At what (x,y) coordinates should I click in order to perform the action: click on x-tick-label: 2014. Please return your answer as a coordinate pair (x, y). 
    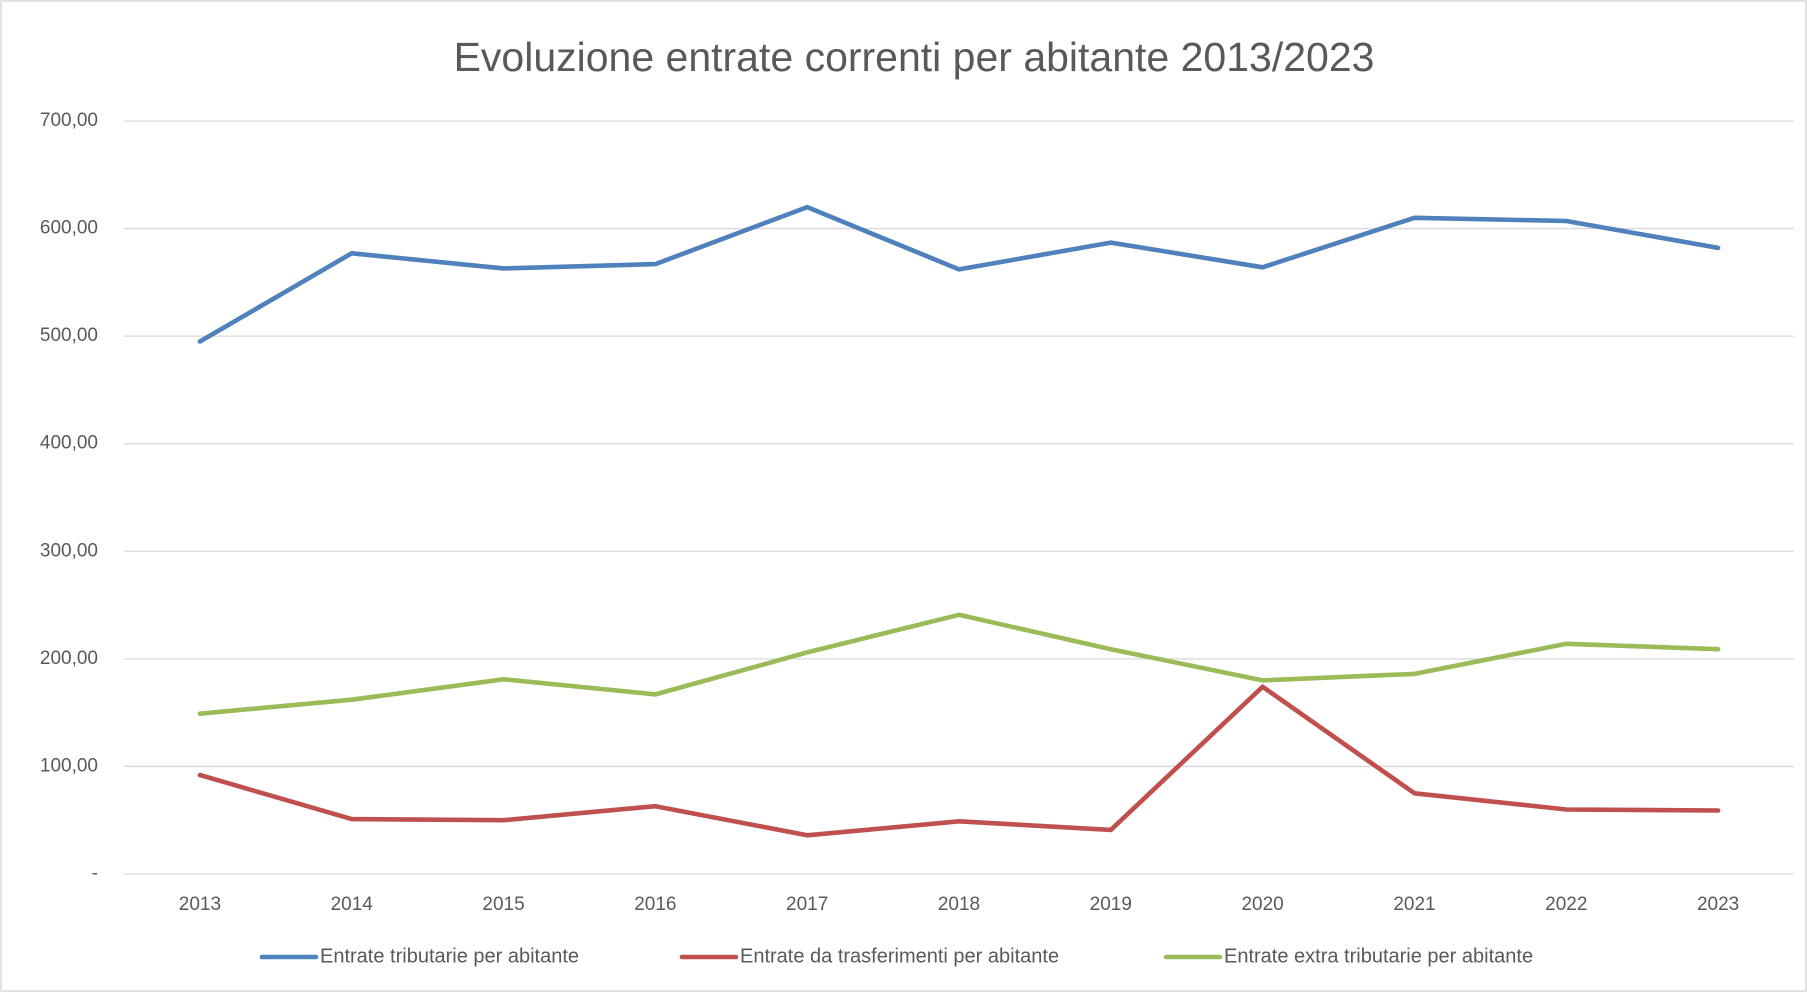
    Looking at the image, I should click on (352, 904).